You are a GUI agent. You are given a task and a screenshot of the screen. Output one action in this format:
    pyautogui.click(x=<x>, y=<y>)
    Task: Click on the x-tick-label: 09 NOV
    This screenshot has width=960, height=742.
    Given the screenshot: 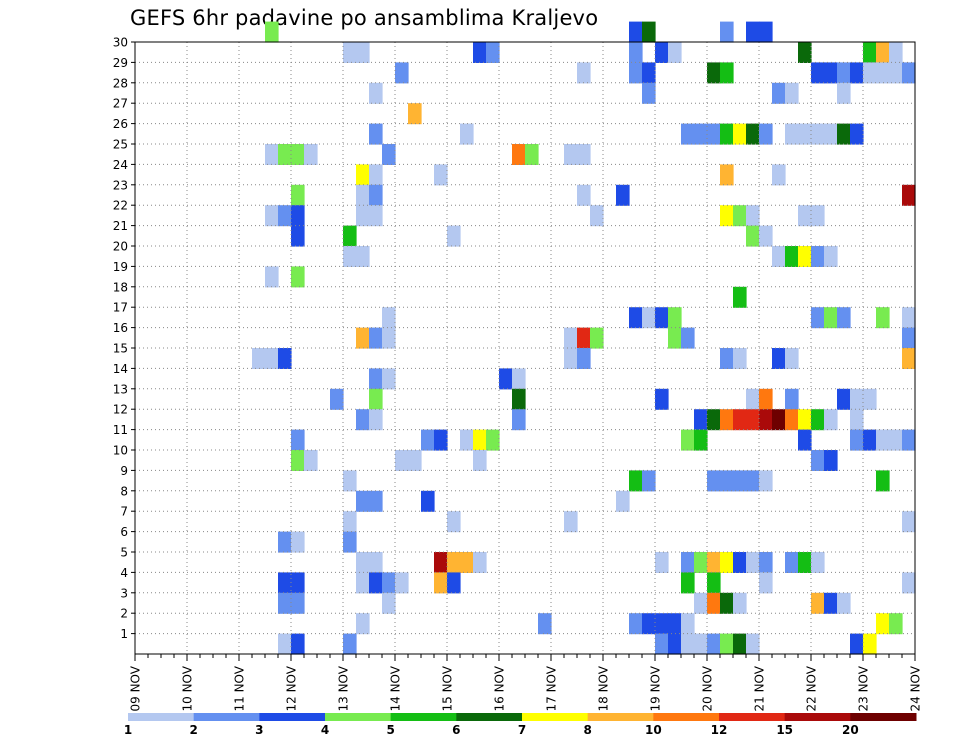 What is the action you would take?
    pyautogui.click(x=136, y=688)
    